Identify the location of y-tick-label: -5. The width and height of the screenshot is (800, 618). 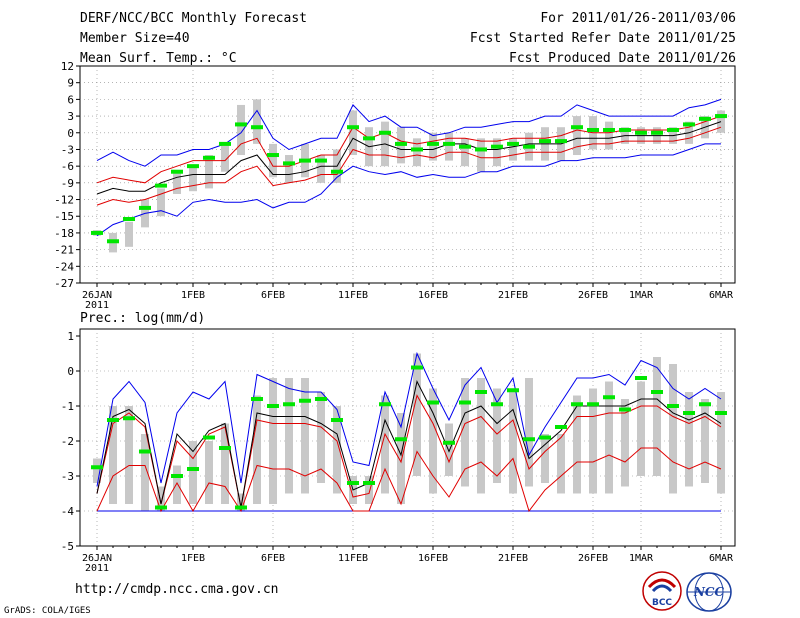
(67, 546).